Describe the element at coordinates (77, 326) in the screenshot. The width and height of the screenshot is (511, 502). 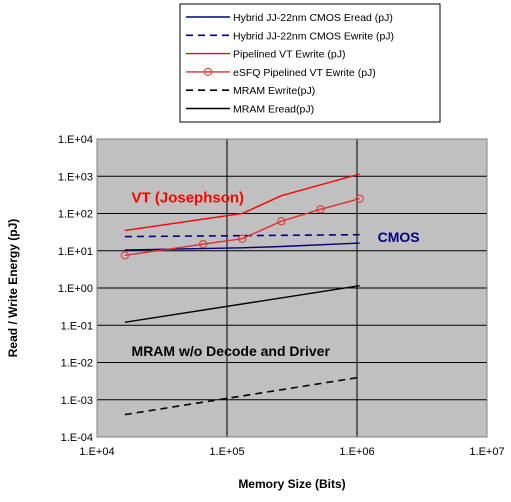
I see `y-tick-label: 1.E-01` at that location.